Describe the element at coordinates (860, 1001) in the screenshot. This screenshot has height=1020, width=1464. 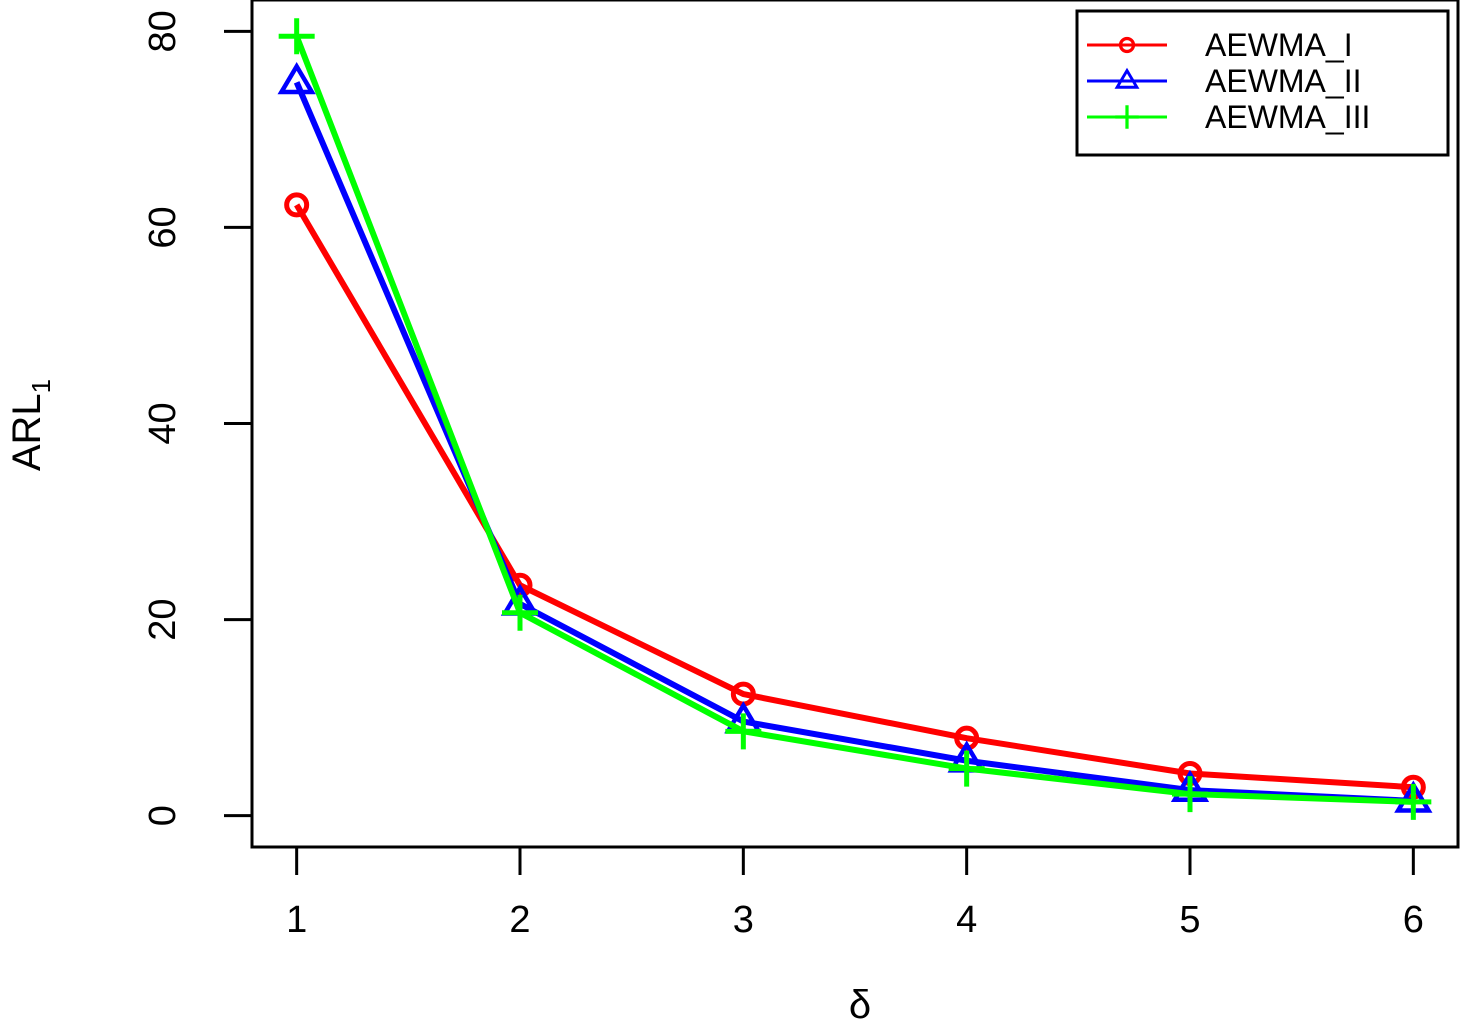
I see `x-axis-title: δ` at that location.